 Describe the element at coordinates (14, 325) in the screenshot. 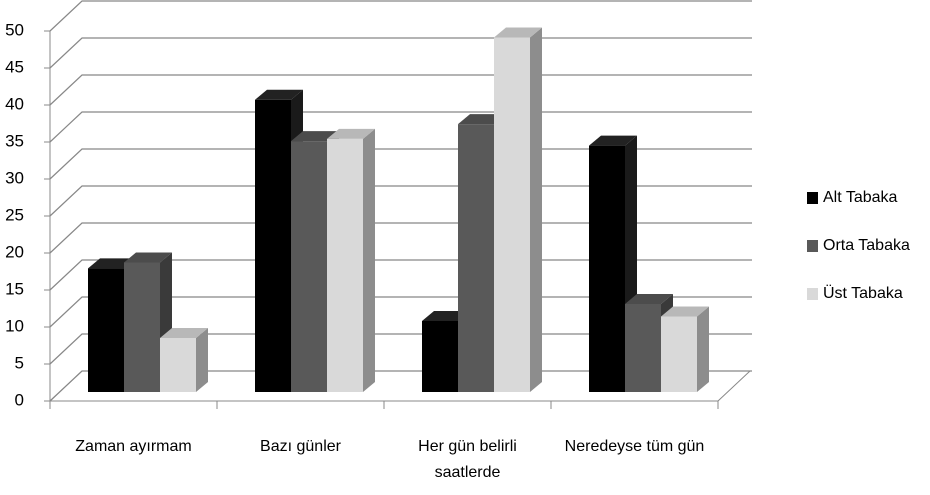

I see `y-tick-label: 10` at that location.